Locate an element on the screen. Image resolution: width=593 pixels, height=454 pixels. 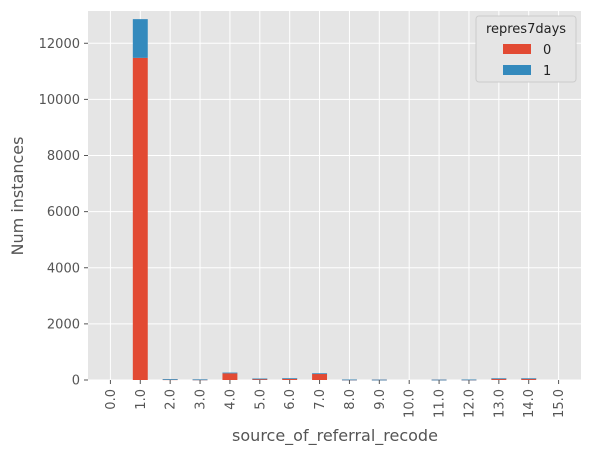
legend-label-1: 1 is located at coordinates (547, 71).